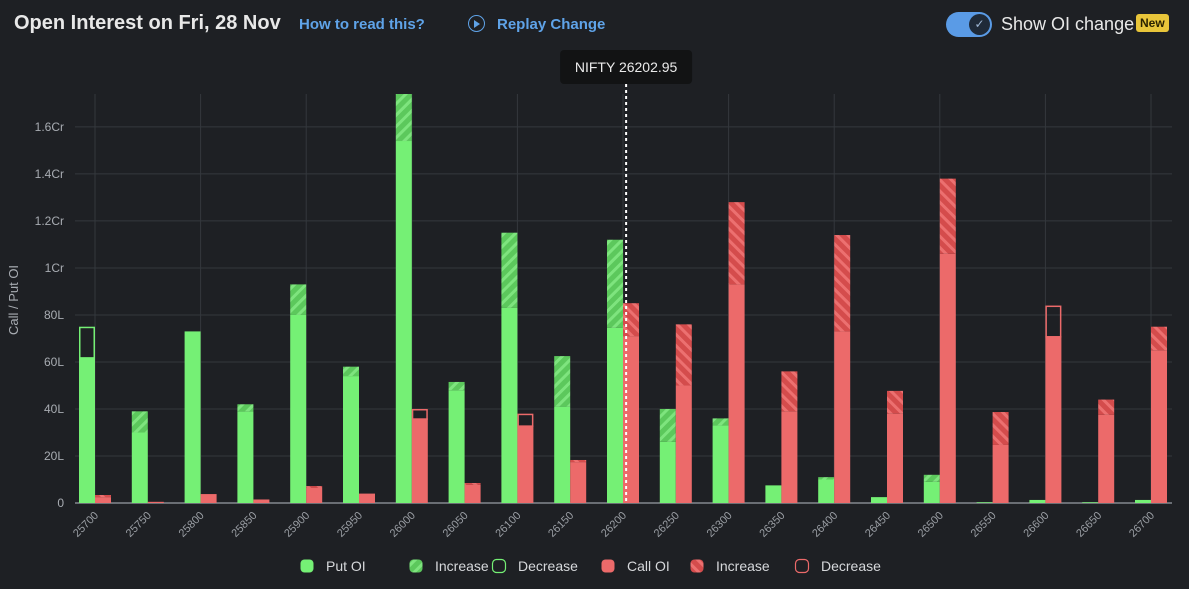  I want to click on legend-put-decrease-label: Decrease, so click(548, 566).